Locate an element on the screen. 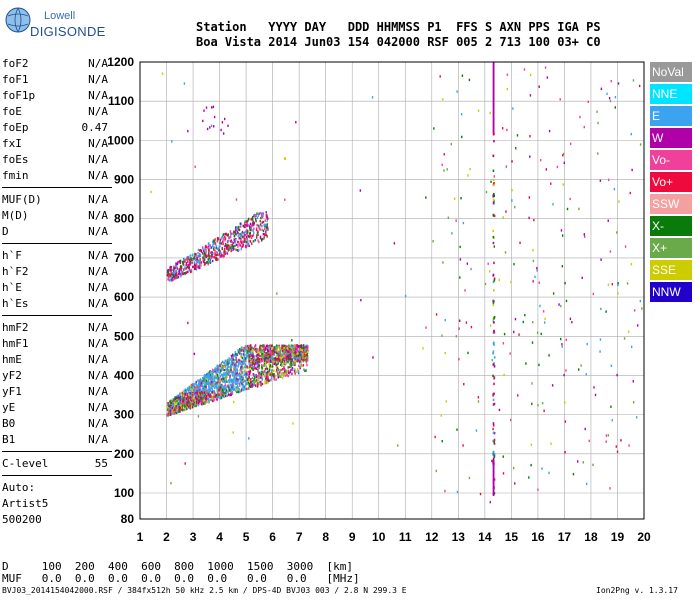  legend-item-x-: X+ is located at coordinates (671, 248).